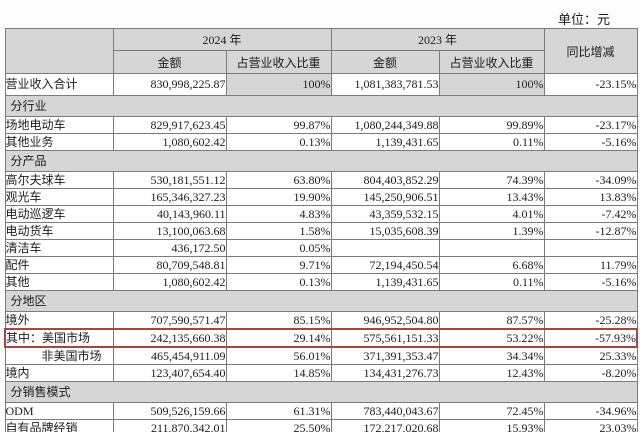  What do you see at coordinates (583, 19) in the screenshot?
I see `unit-label: 单位：元` at bounding box center [583, 19].